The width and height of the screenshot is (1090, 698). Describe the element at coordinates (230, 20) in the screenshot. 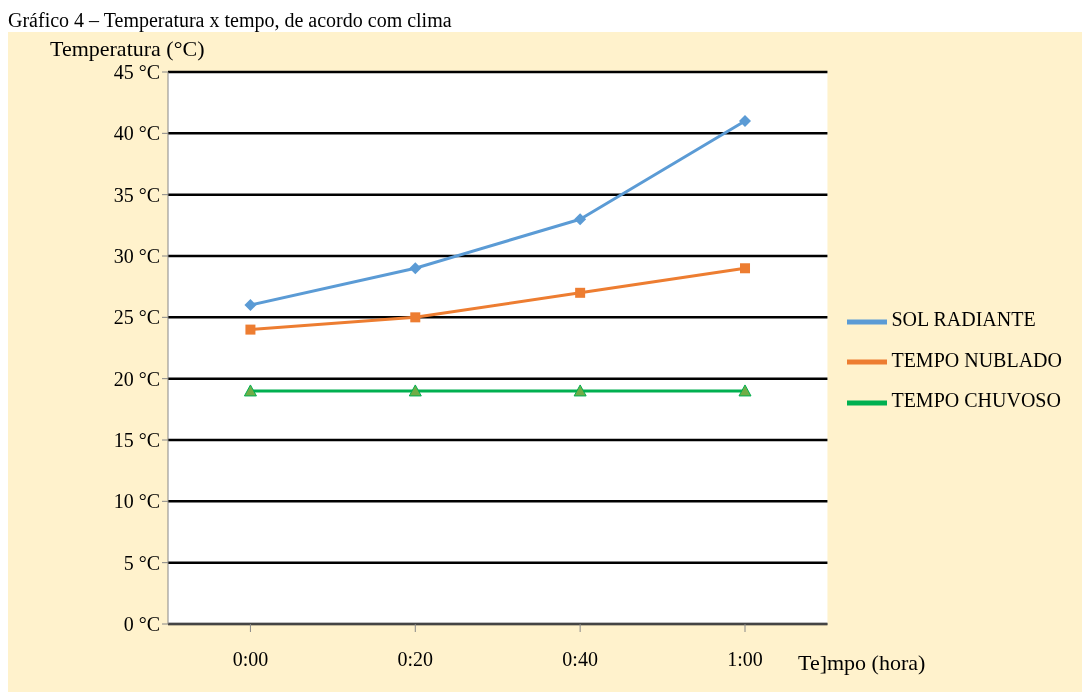

I see `chart-title: Gráfico 4 – Temperatura x tempo, de acordo com clima` at that location.